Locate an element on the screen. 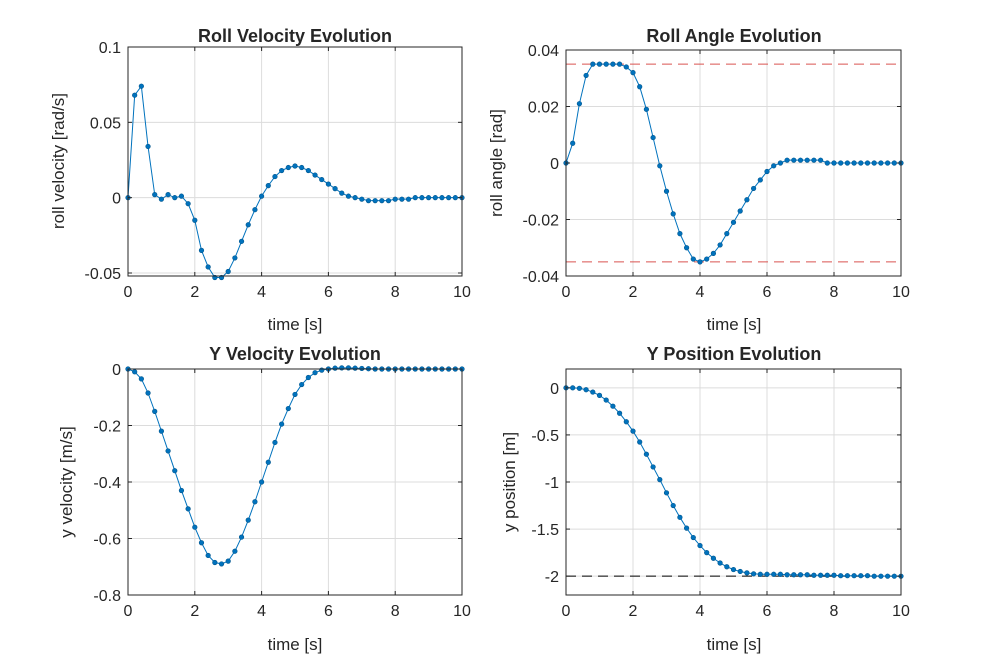  x-tick-label: 10 is located at coordinates (901, 611).